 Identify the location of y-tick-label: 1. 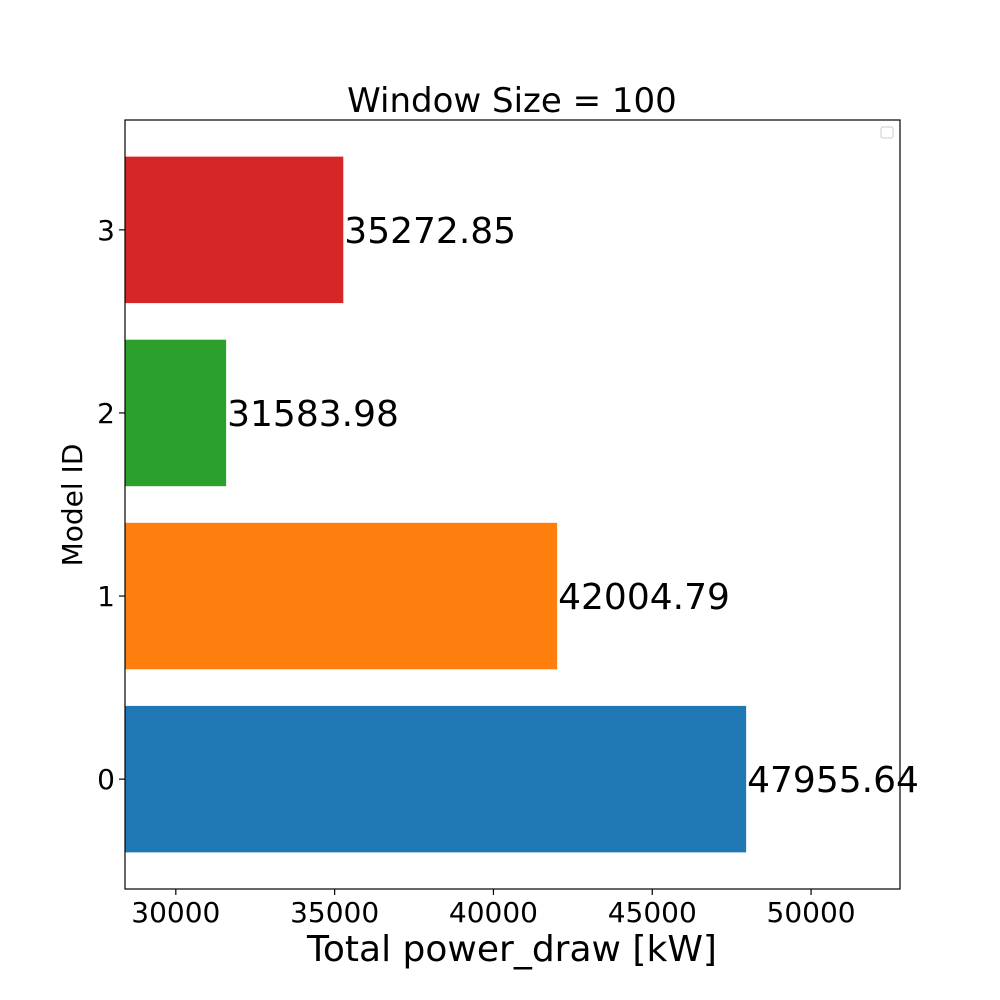
(106, 596).